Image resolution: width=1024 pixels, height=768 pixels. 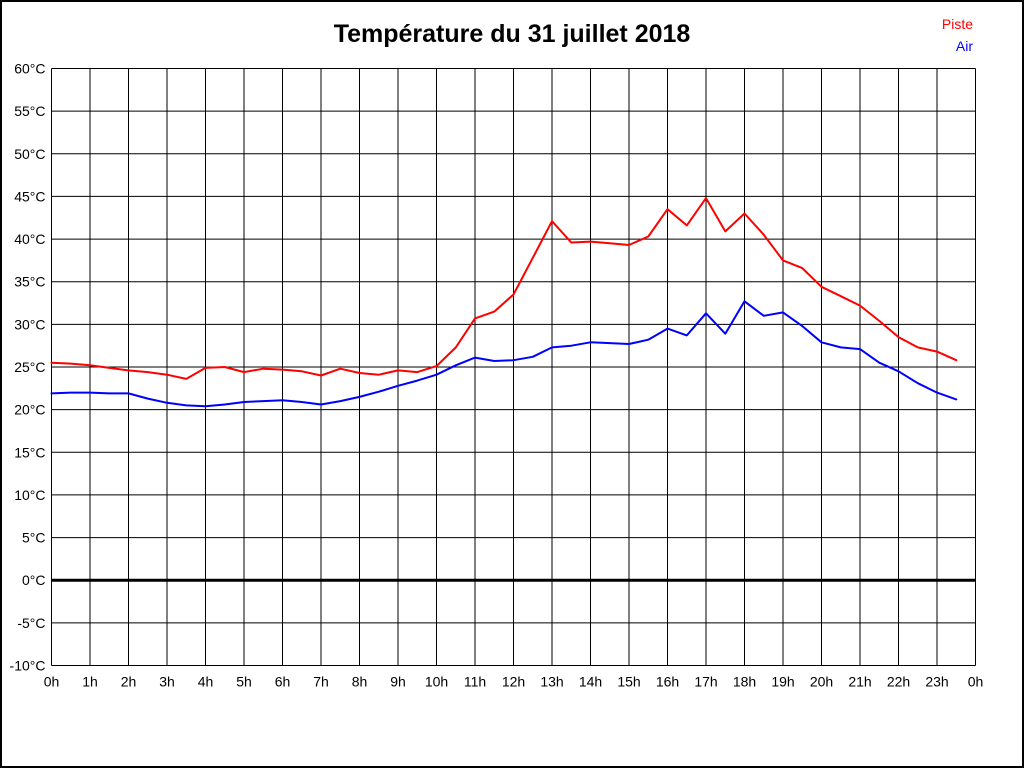 What do you see at coordinates (957, 35) in the screenshot?
I see `legend: Piste Air` at bounding box center [957, 35].